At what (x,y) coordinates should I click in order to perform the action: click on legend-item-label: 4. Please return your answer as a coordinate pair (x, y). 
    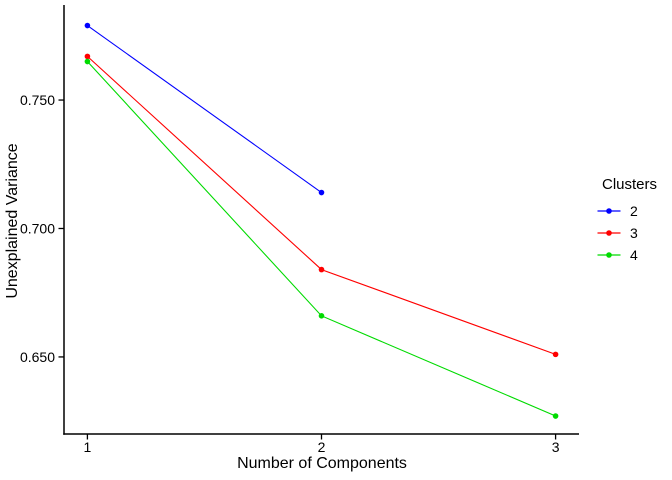
    Looking at the image, I should click on (634, 255).